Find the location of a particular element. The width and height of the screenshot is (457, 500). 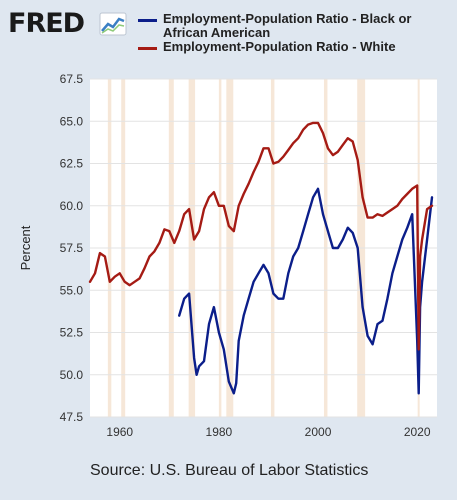

legend-label-white: Employment-Population Ratio - White is located at coordinates (279, 46).